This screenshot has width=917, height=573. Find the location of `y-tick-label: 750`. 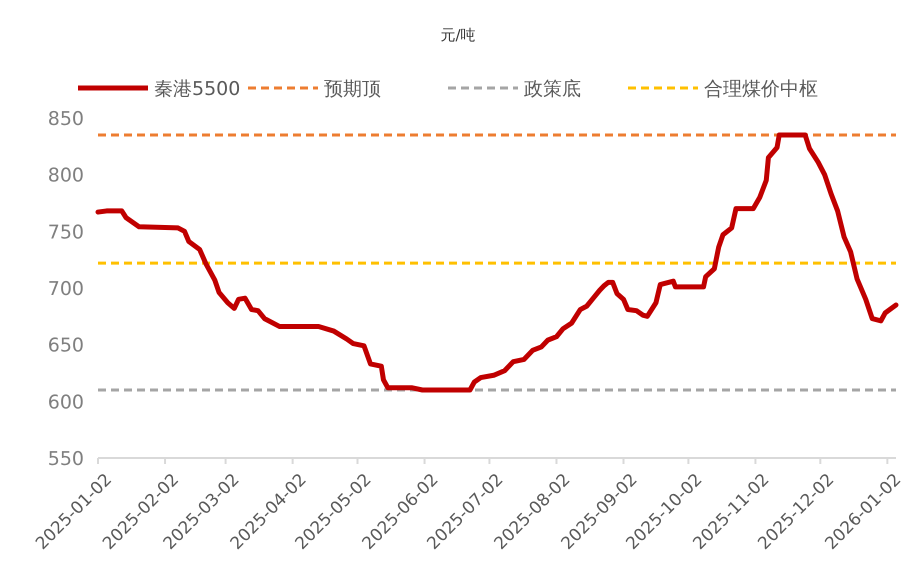

y-tick-label: 750 is located at coordinates (66, 232).